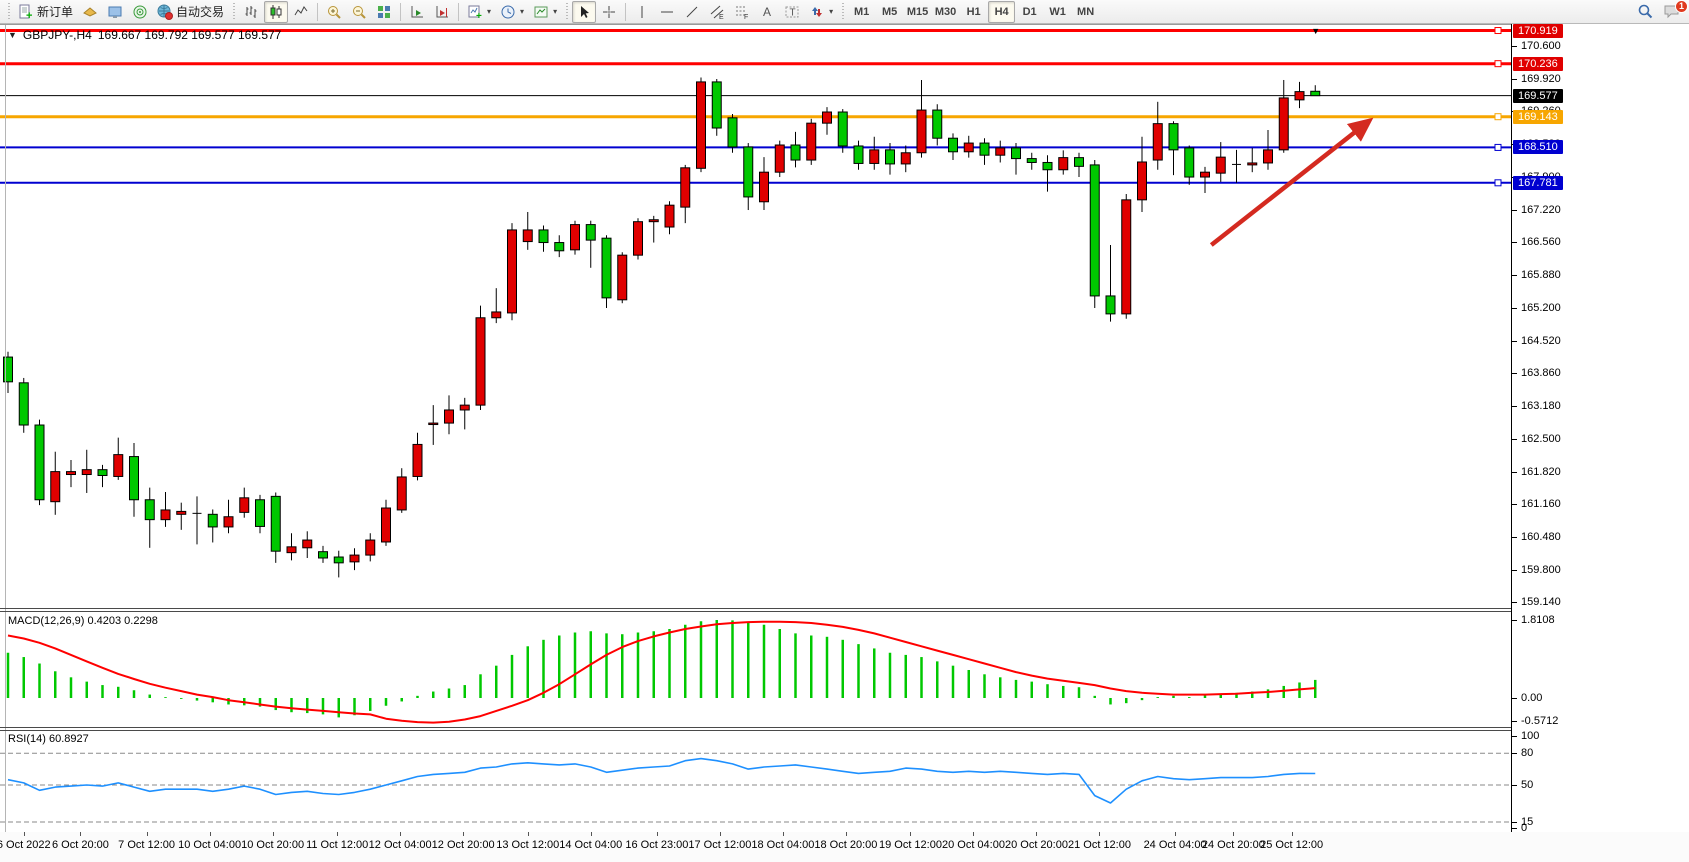 This screenshot has width=1689, height=862. I want to click on line-chart-button, so click(301, 12).